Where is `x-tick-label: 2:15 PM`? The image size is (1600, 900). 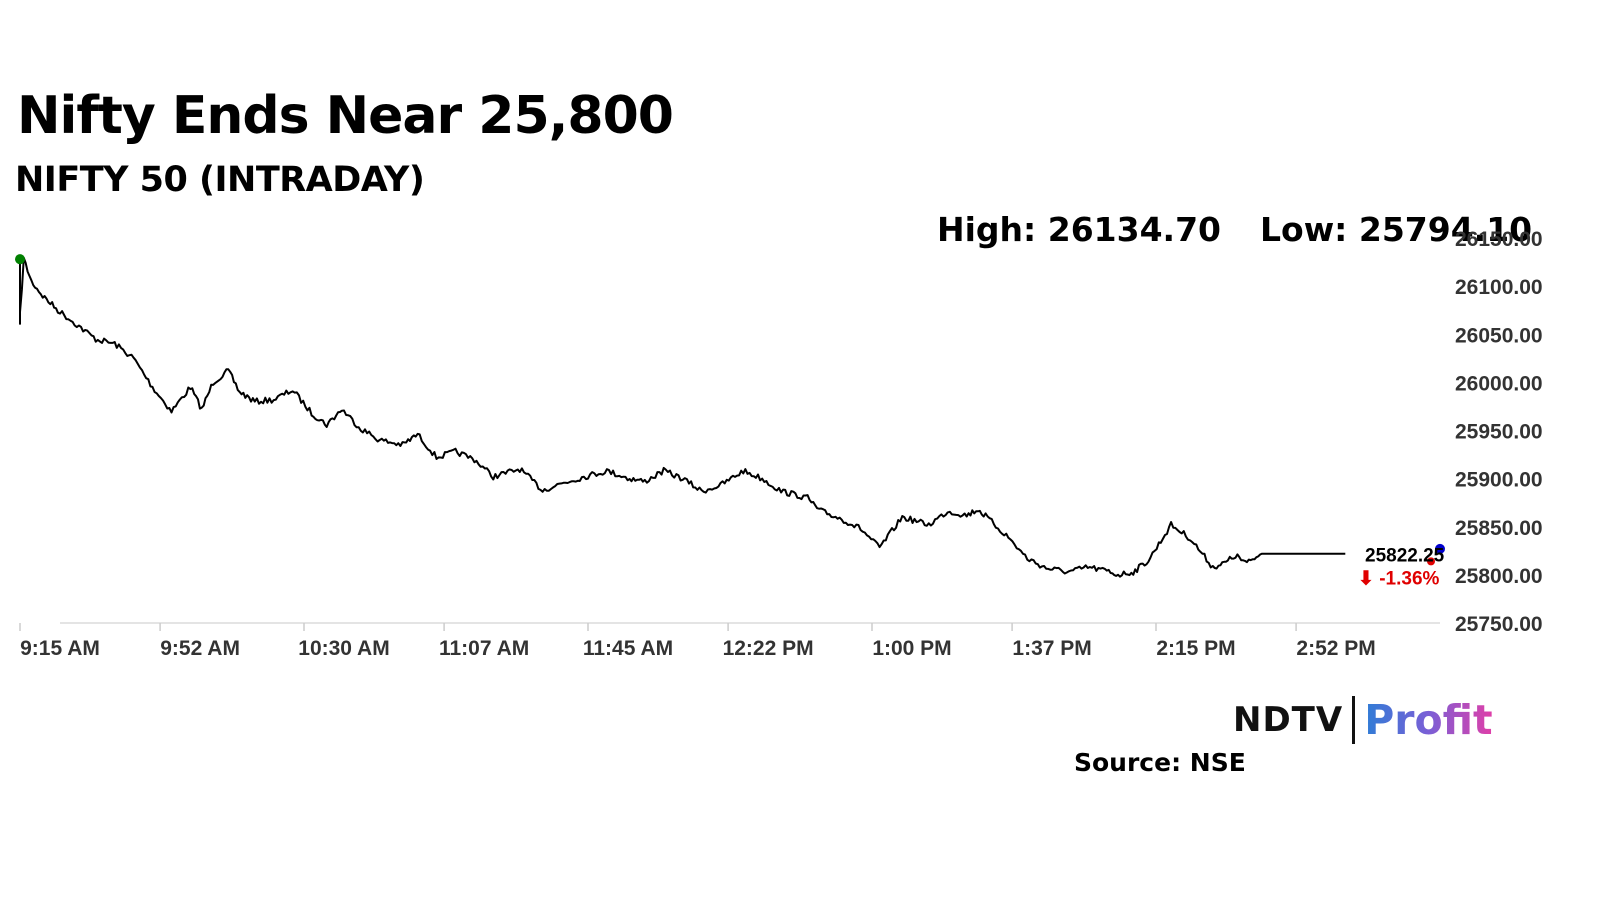 x-tick-label: 2:15 PM is located at coordinates (1195, 648).